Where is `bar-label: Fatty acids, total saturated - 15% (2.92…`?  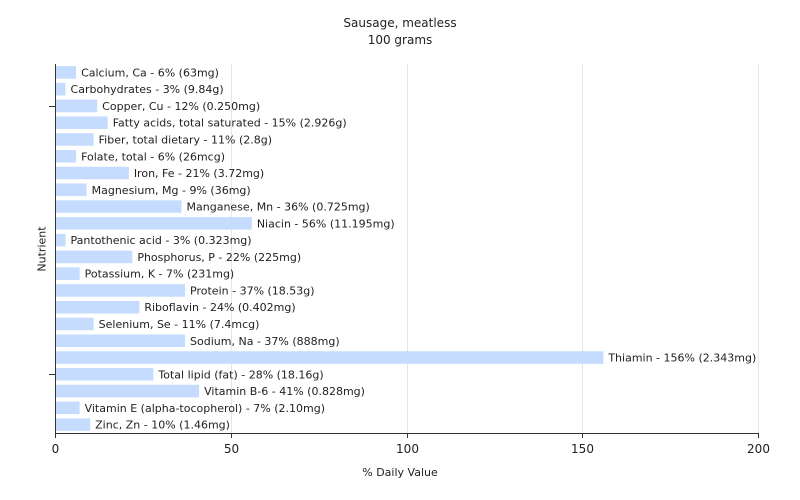 bar-label: Fatty acids, total saturated - 15% (2.92… is located at coordinates (230, 123).